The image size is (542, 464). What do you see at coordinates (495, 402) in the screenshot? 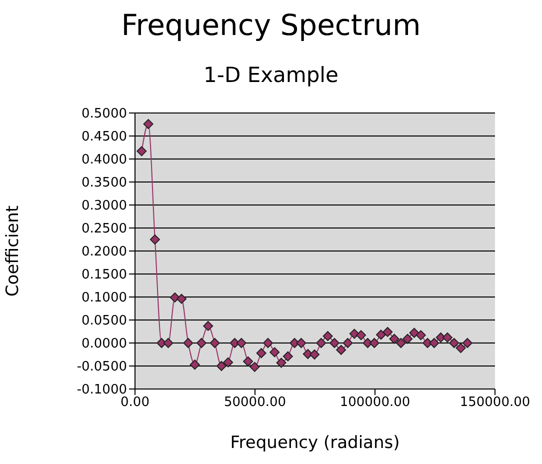
I see `x-tick-label: 150000.00` at bounding box center [495, 402].